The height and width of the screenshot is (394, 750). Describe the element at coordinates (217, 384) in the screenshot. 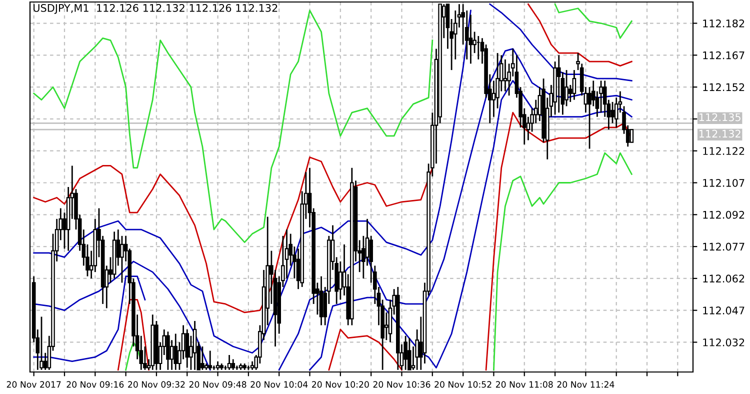

I see `x-tick-label: 20 Nov 09:48` at that location.